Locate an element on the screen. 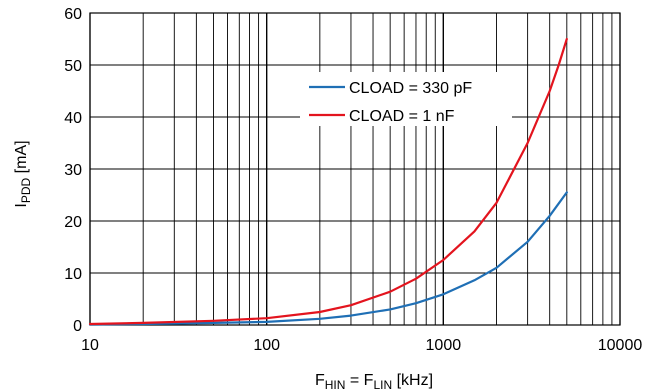 This screenshot has height=389, width=656. legend: CLOAD = 330 pF CLOAD = 1 nF is located at coordinates (406, 99).